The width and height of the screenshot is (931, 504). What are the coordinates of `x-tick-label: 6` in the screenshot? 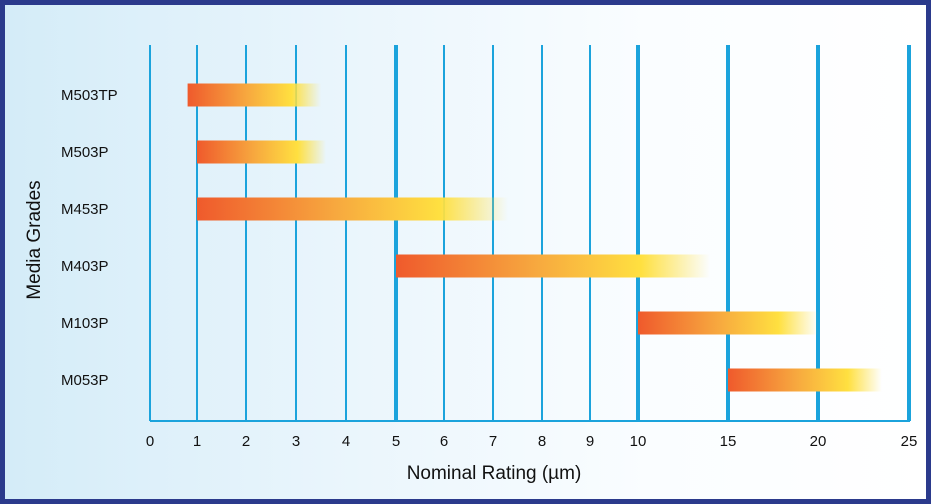 It's located at (444, 441).